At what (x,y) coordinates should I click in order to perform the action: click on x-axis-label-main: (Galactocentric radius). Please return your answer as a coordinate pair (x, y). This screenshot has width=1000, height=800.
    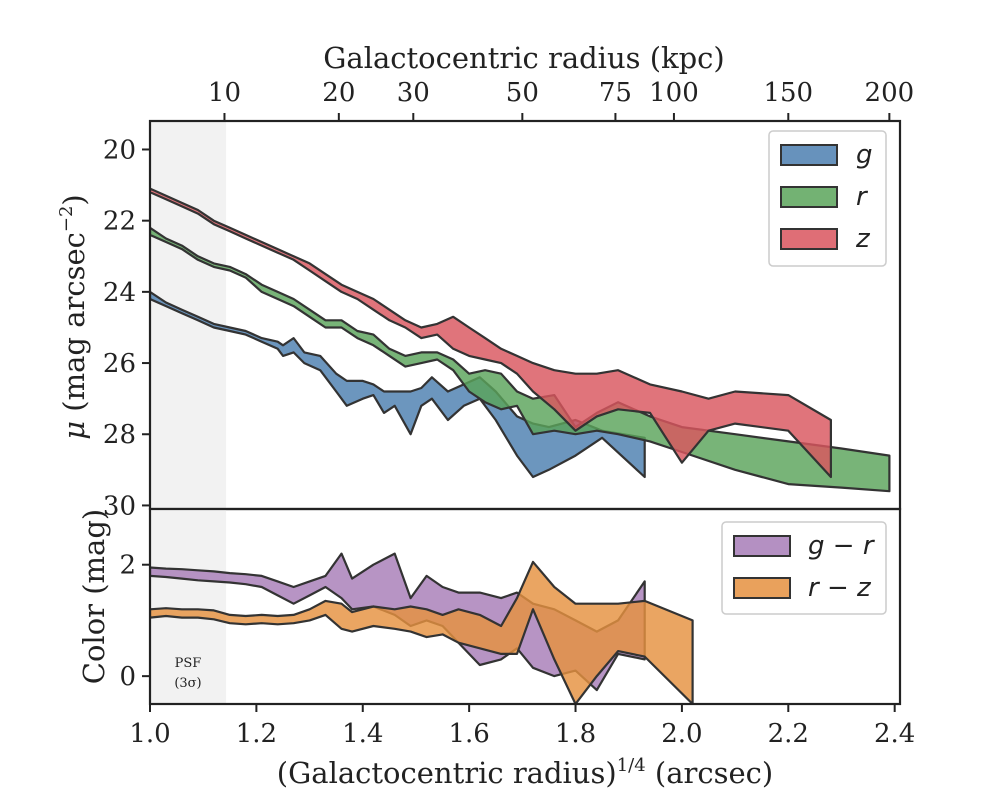
    Looking at the image, I should click on (447, 773).